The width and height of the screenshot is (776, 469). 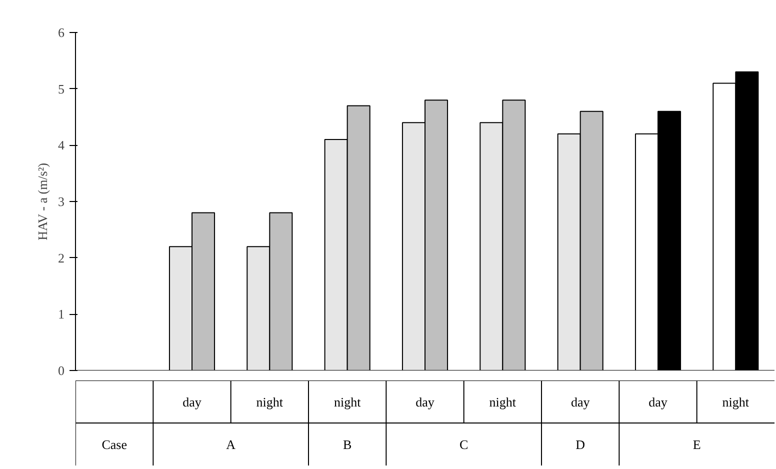 I want to click on y-tick-label: 0, so click(x=61, y=370).